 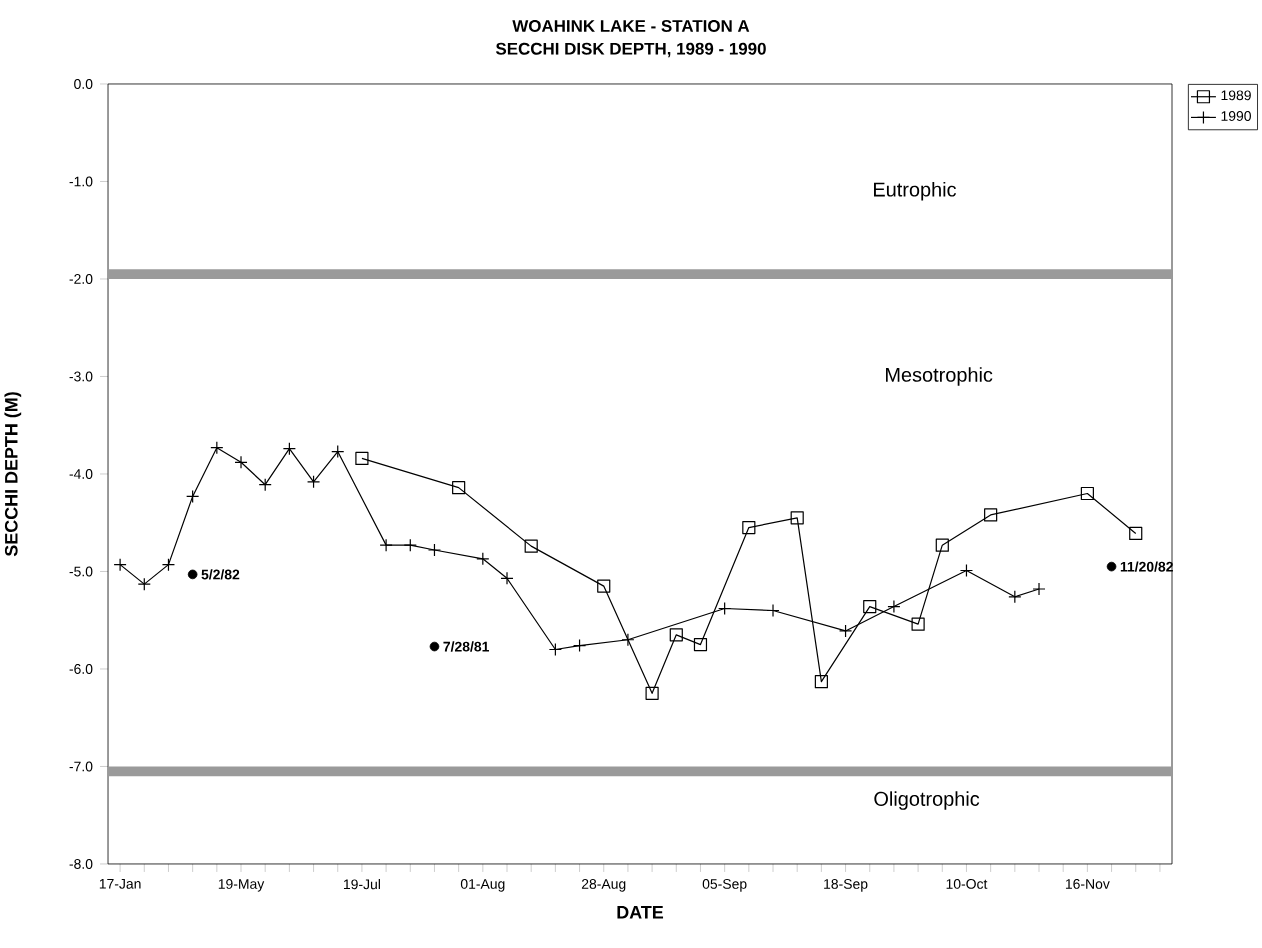 I want to click on annotation: Oligotrophic, so click(x=927, y=800).